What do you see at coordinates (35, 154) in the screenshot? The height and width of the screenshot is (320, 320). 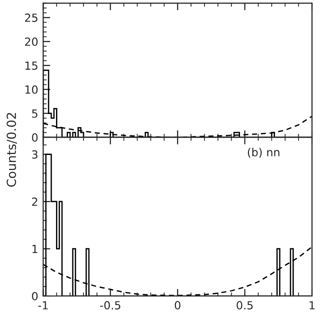 I see `y-tick-label: 3` at bounding box center [35, 154].